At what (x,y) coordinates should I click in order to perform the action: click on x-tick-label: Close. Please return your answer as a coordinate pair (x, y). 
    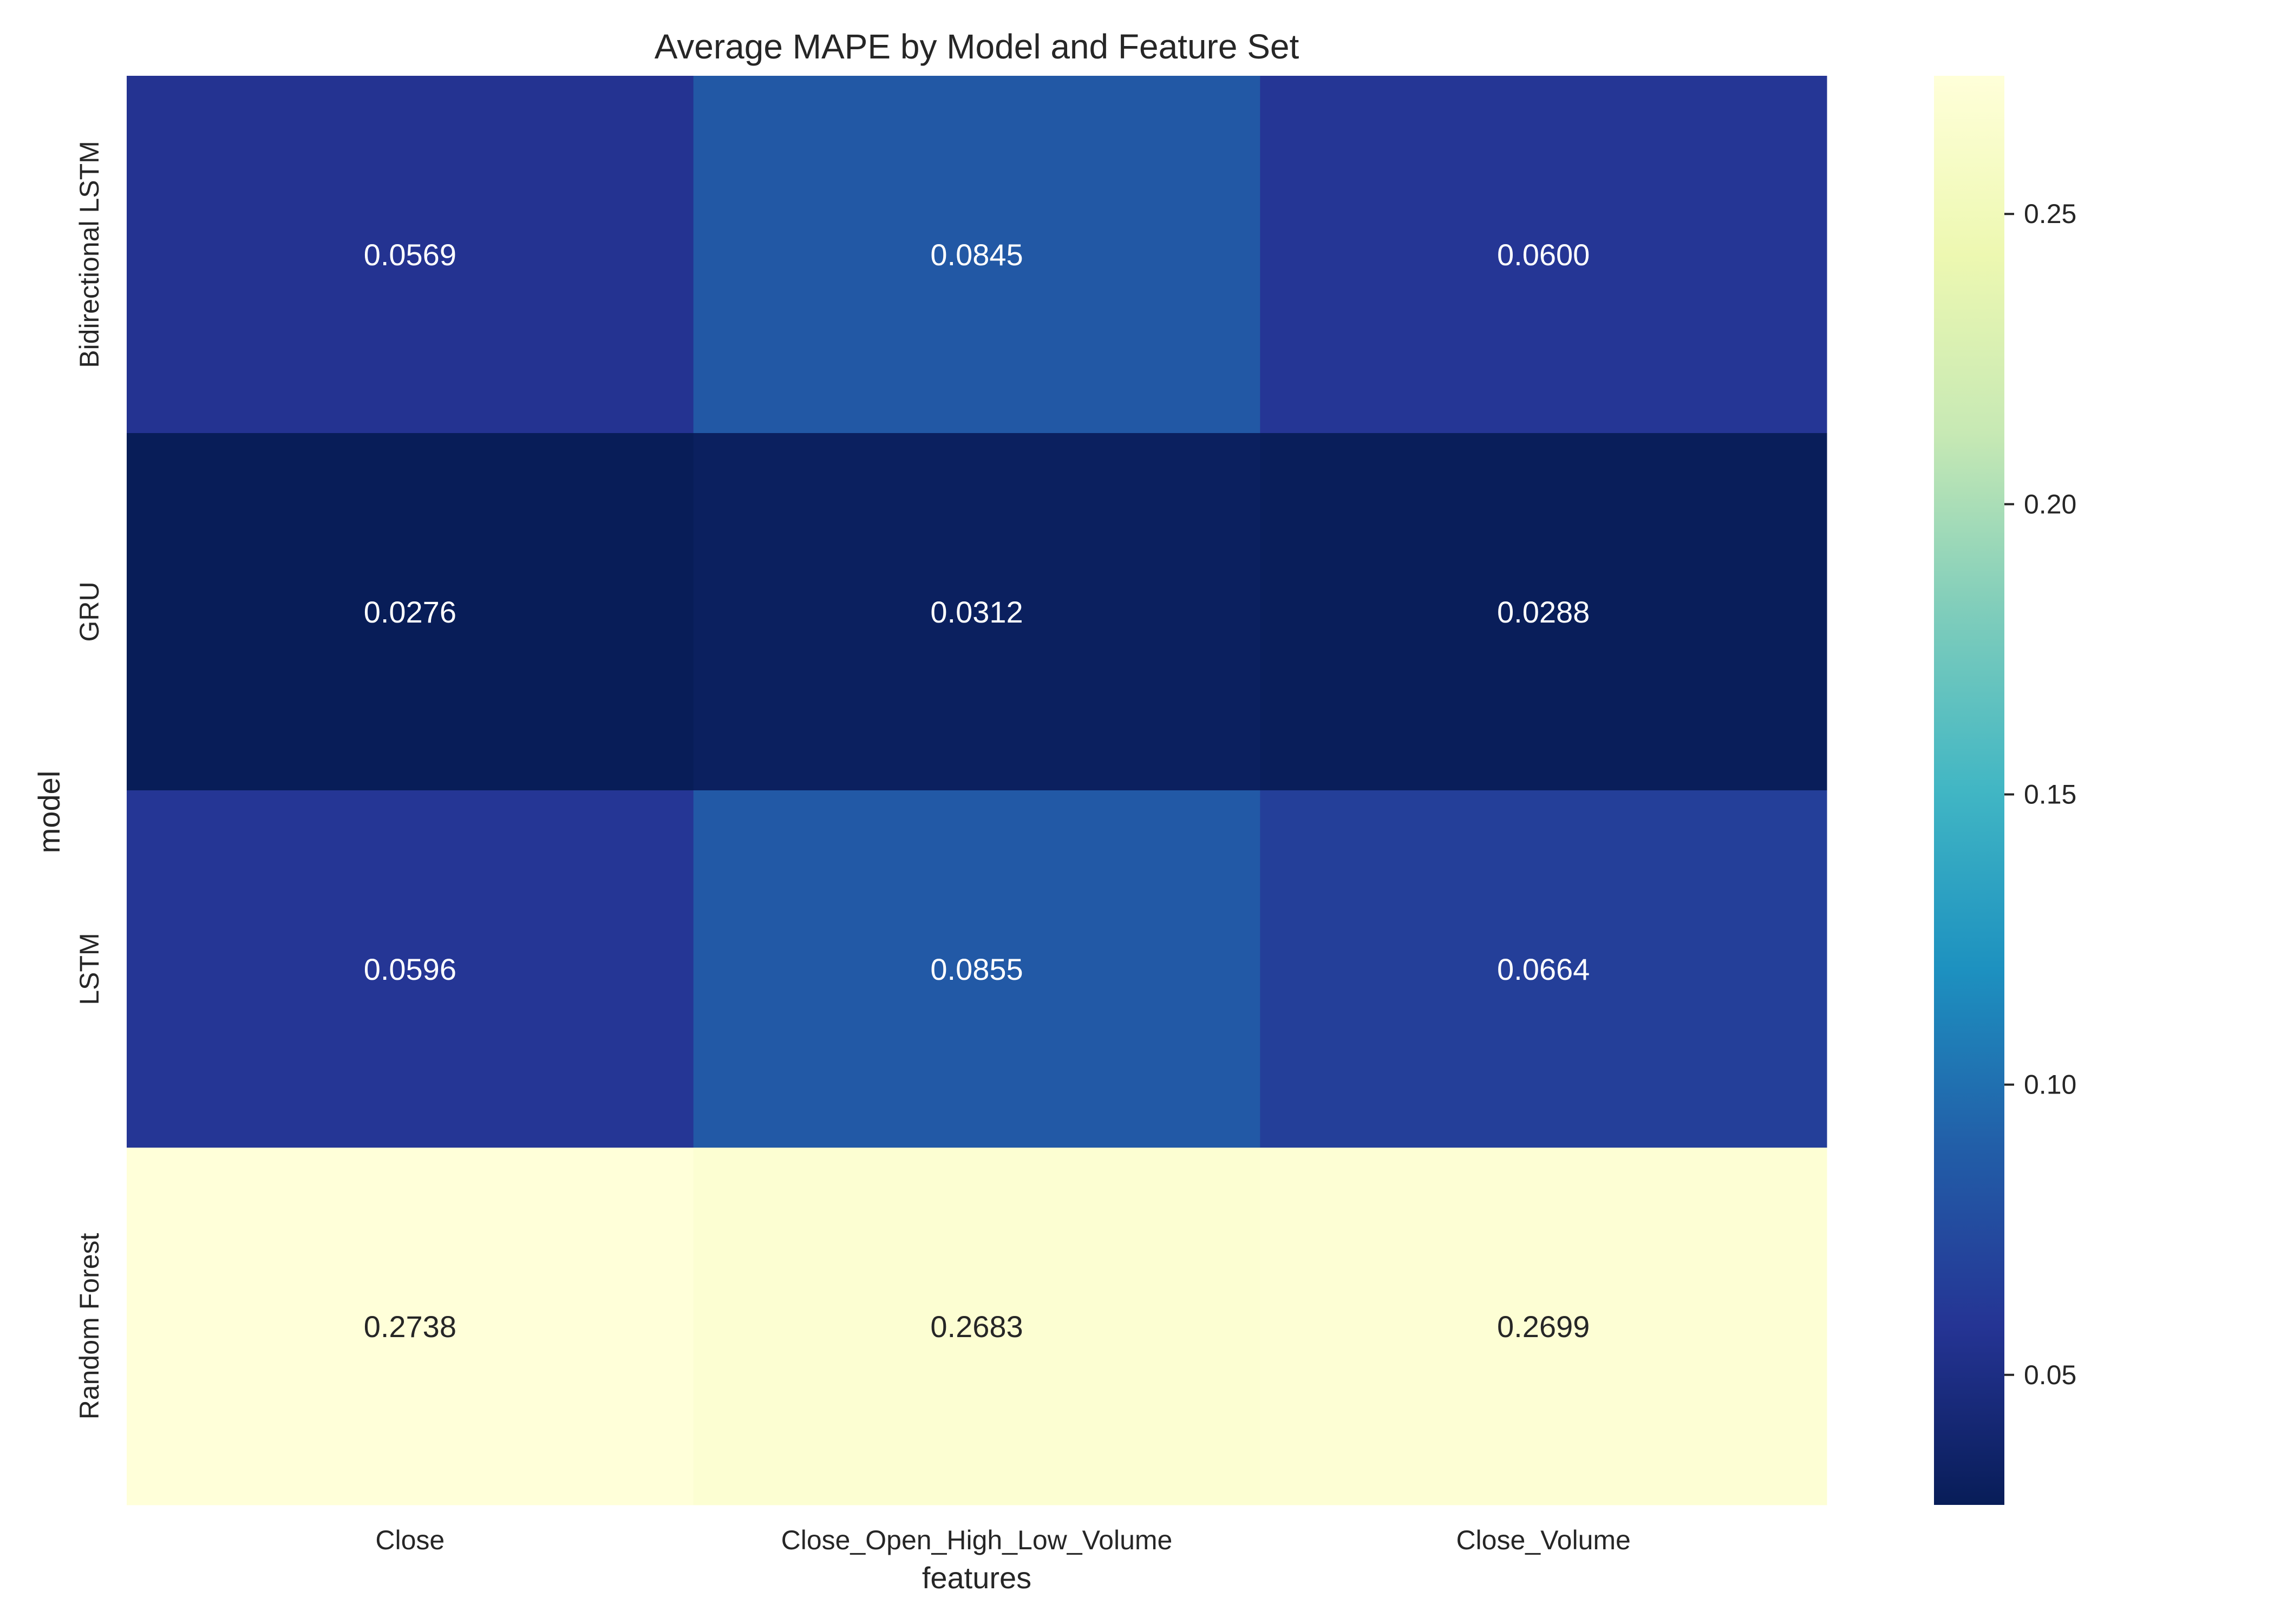
    Looking at the image, I should click on (410, 1540).